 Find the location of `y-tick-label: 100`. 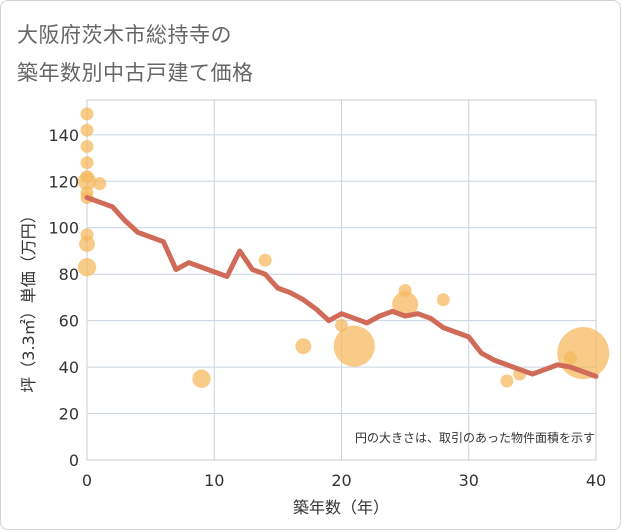

y-tick-label: 100 is located at coordinates (63, 228).